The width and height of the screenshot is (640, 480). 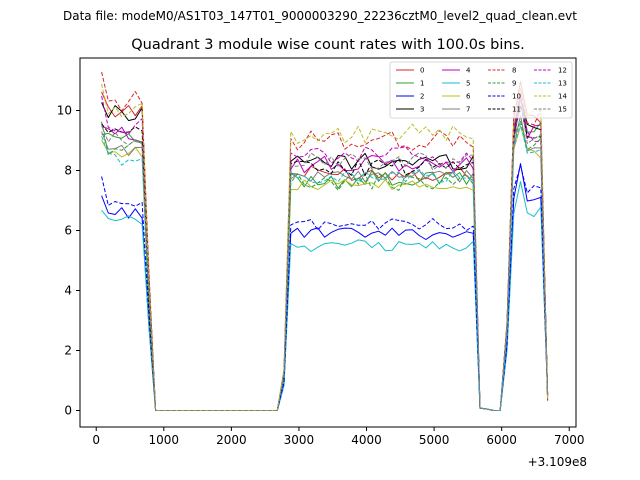 What do you see at coordinates (68, 291) in the screenshot?
I see `y-tick-label: 4` at bounding box center [68, 291].